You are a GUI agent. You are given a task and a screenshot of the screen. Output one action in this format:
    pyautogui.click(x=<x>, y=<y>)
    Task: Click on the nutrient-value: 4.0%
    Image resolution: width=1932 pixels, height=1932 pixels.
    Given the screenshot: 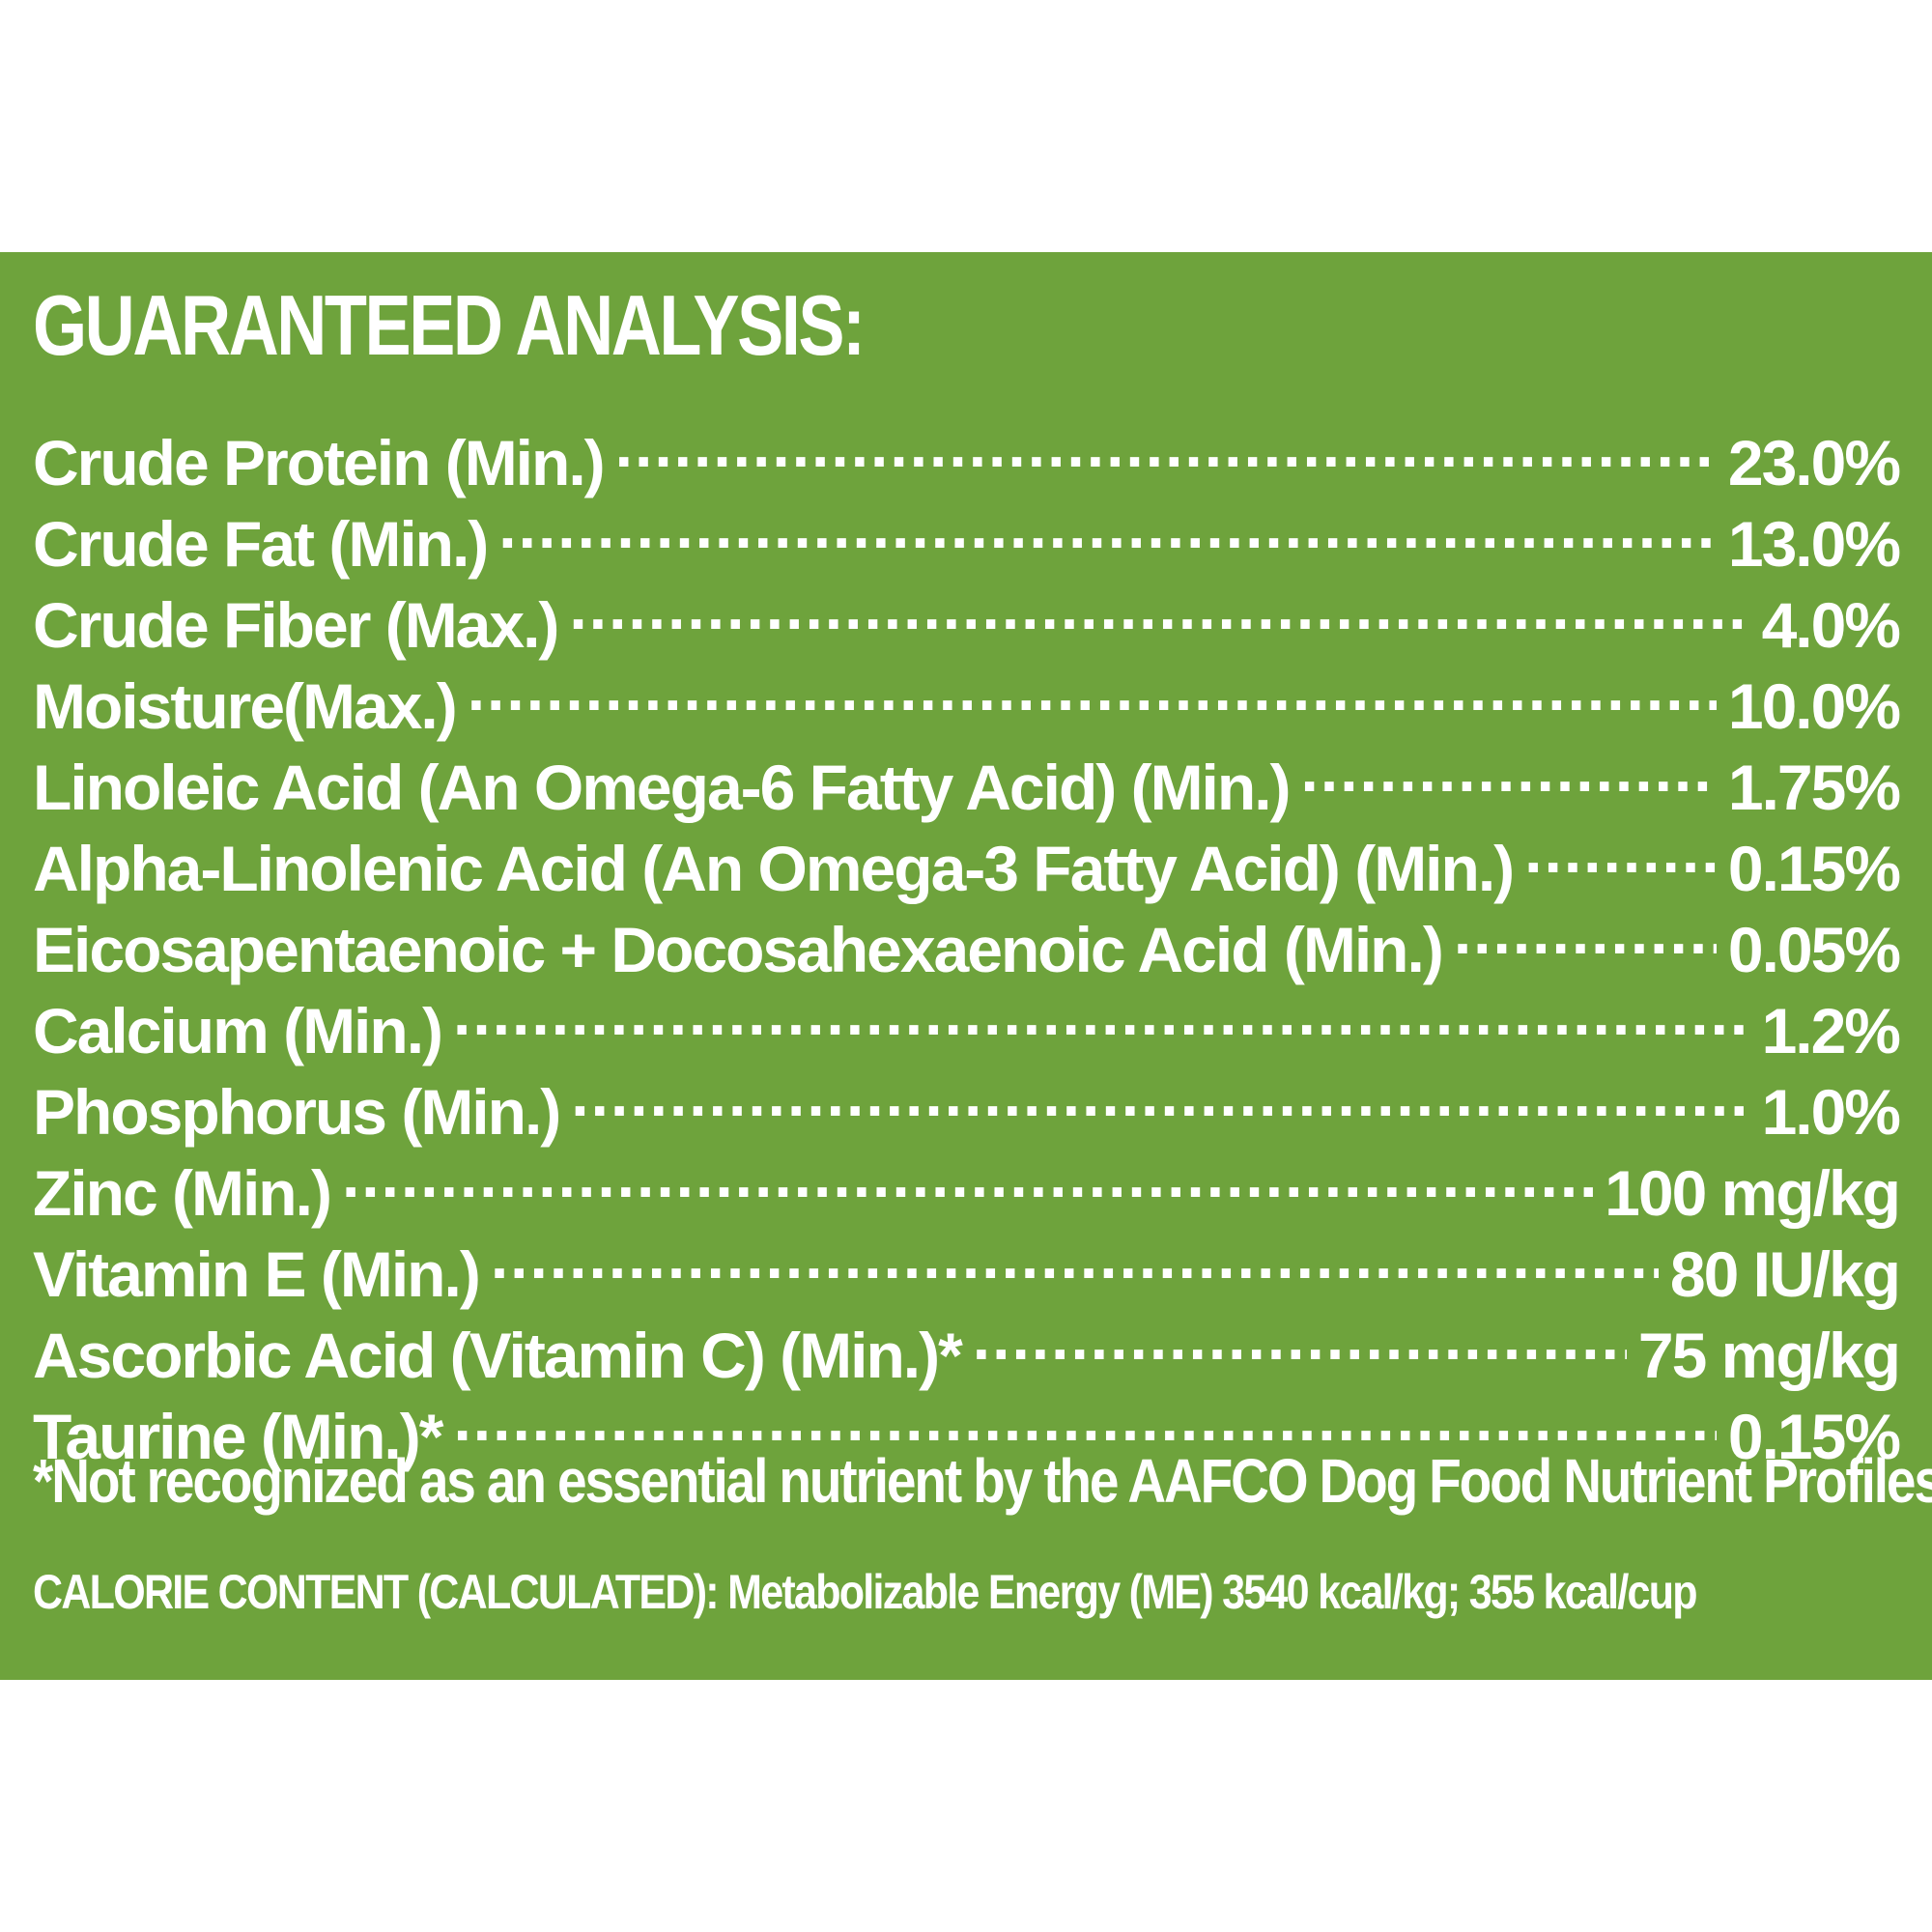 What is the action you would take?
    pyautogui.click(x=1831, y=625)
    